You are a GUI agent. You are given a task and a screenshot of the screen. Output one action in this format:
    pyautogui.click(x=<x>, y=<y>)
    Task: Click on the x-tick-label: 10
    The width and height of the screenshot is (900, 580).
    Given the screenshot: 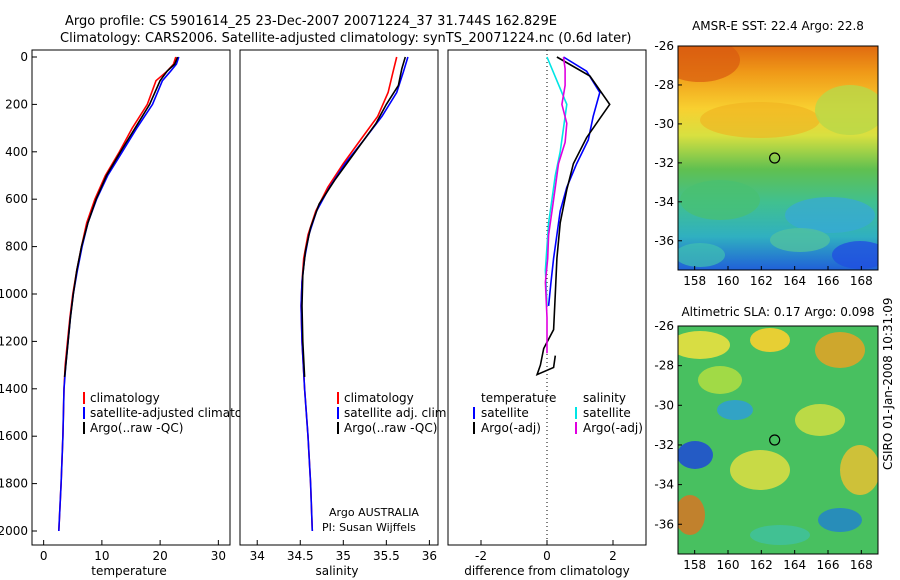 What is the action you would take?
    pyautogui.click(x=101, y=556)
    